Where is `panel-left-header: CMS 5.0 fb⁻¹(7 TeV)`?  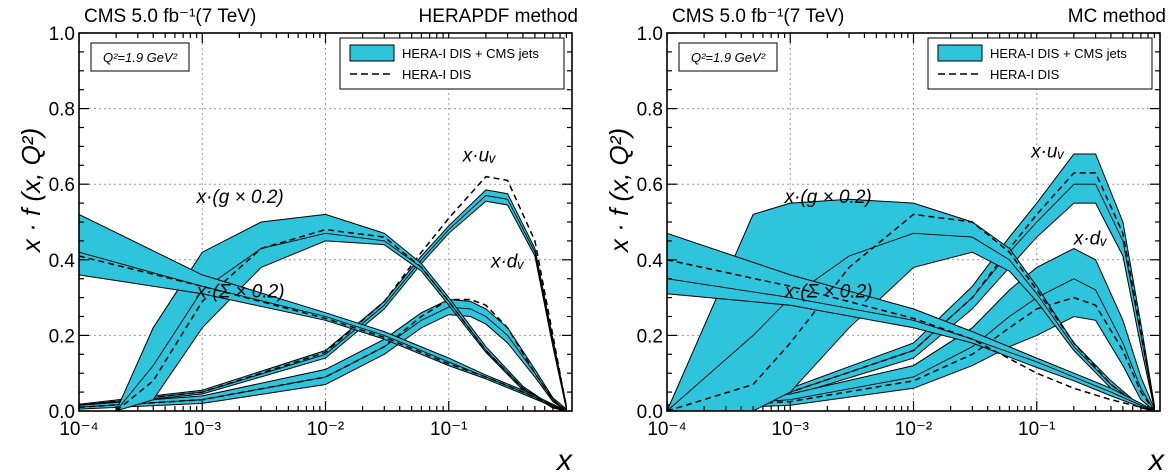
panel-left-header: CMS 5.0 fb⁻¹(7 TeV) is located at coordinates (170, 16).